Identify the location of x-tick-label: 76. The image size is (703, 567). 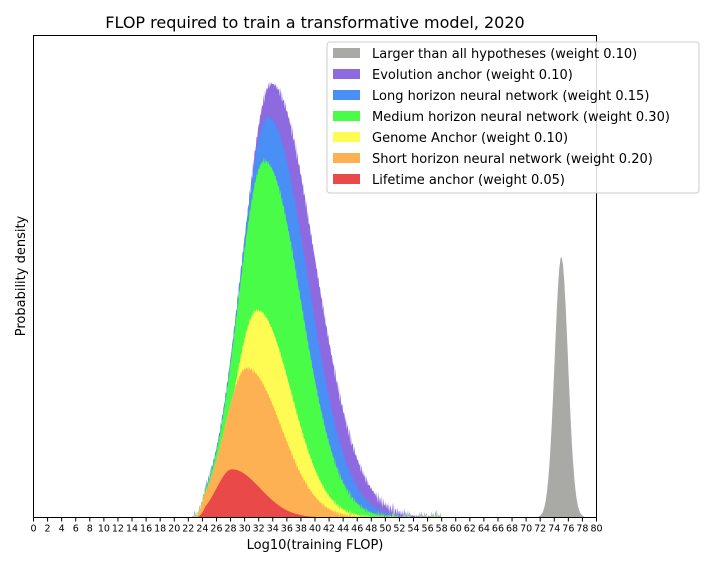
(568, 529).